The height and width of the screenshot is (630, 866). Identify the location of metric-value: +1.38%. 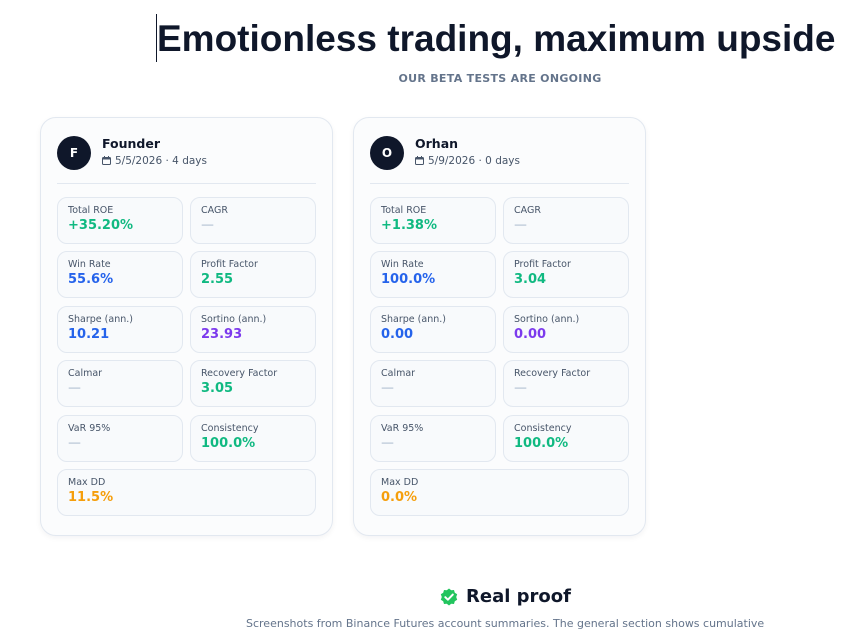
(409, 225).